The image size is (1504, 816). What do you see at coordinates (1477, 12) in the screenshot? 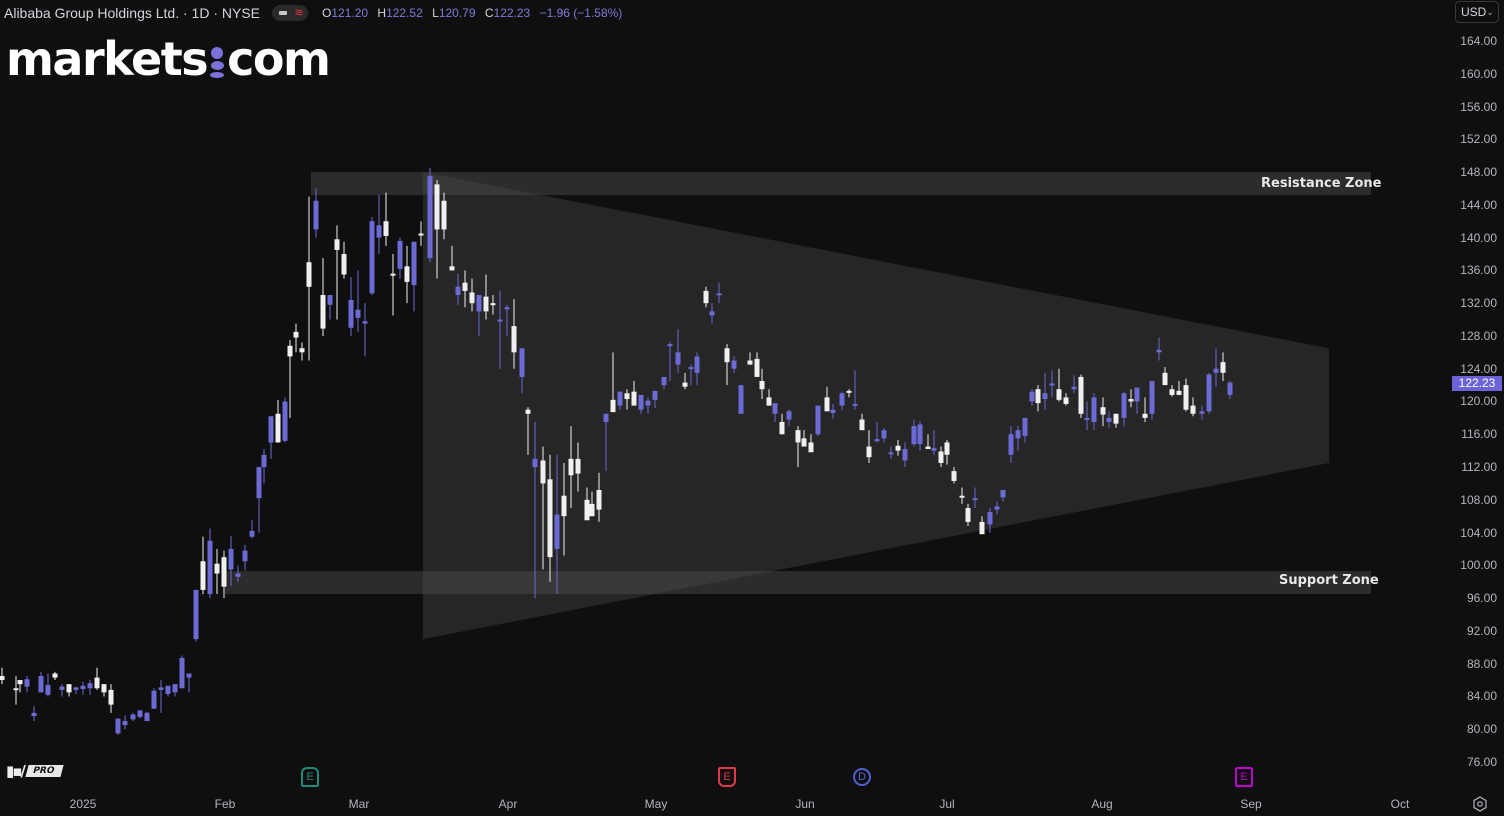
I see `currency-select: USD ⌄` at bounding box center [1477, 12].